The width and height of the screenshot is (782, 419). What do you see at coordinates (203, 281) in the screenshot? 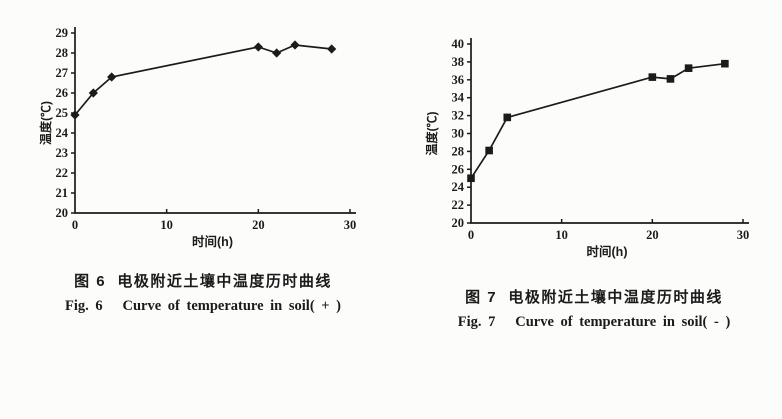
I see `figure-6-caption-chinese: 图 6 电极附近土壤中温度历时曲线` at bounding box center [203, 281].